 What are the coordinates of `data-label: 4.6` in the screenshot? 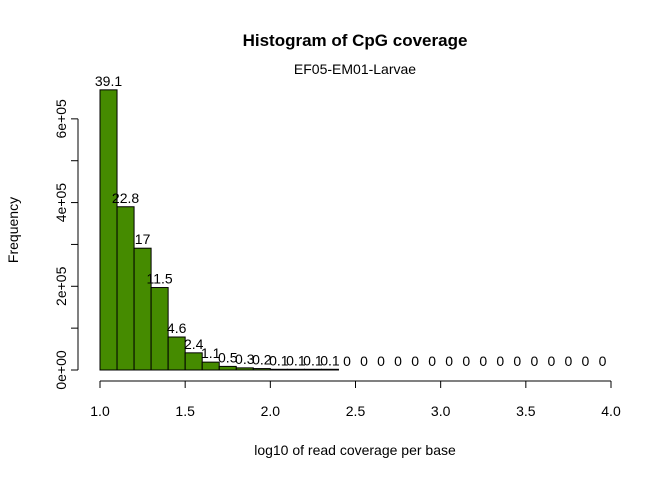 It's located at (177, 328).